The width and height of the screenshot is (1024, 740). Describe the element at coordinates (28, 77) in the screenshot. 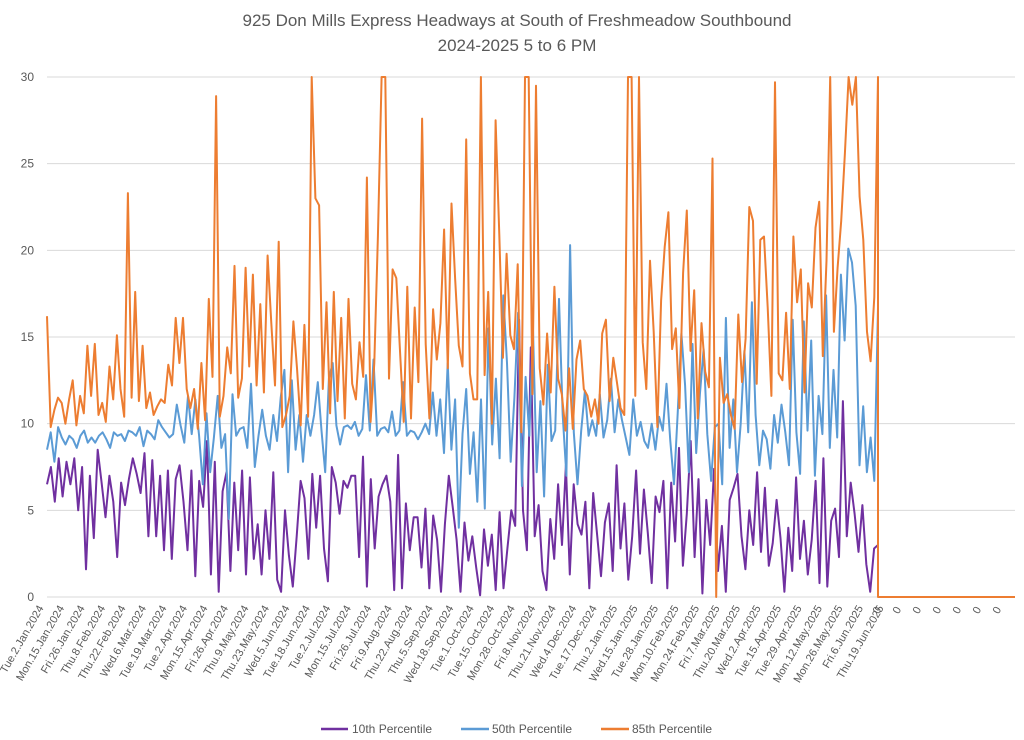

I see `y-tick-label: 30` at that location.